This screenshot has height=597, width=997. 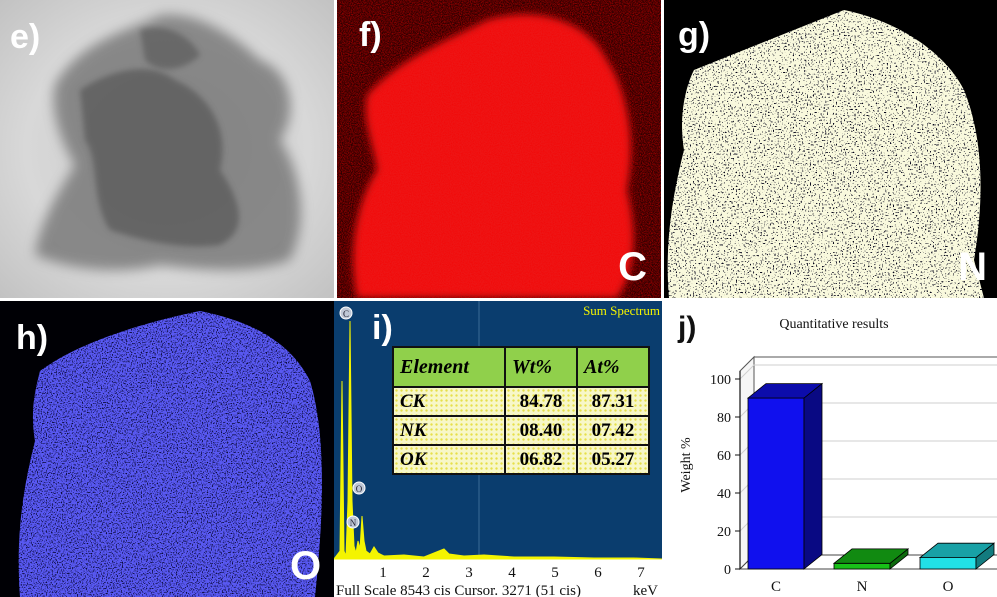 I want to click on cell-element: CK, so click(x=449, y=401).